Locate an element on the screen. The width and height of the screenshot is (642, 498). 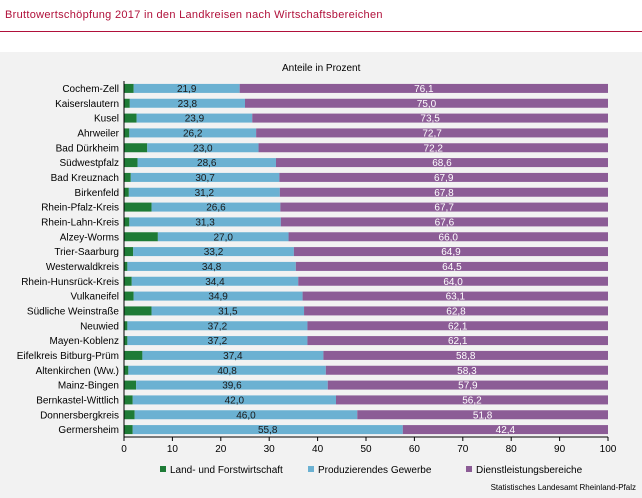
data-label: 62,8 is located at coordinates (456, 311).